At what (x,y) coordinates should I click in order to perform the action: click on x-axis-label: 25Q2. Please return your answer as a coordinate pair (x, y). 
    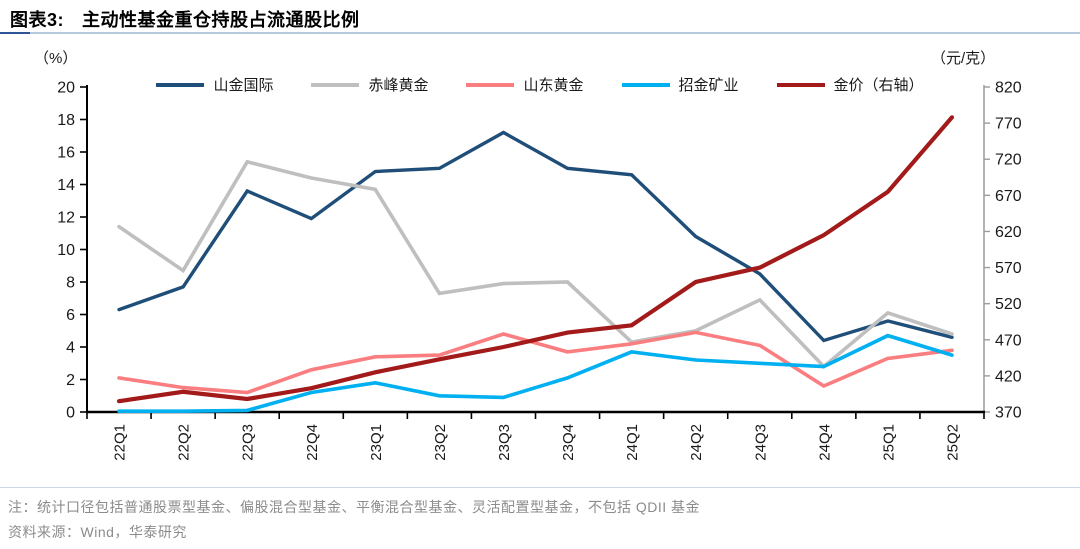
    Looking at the image, I should click on (952, 442).